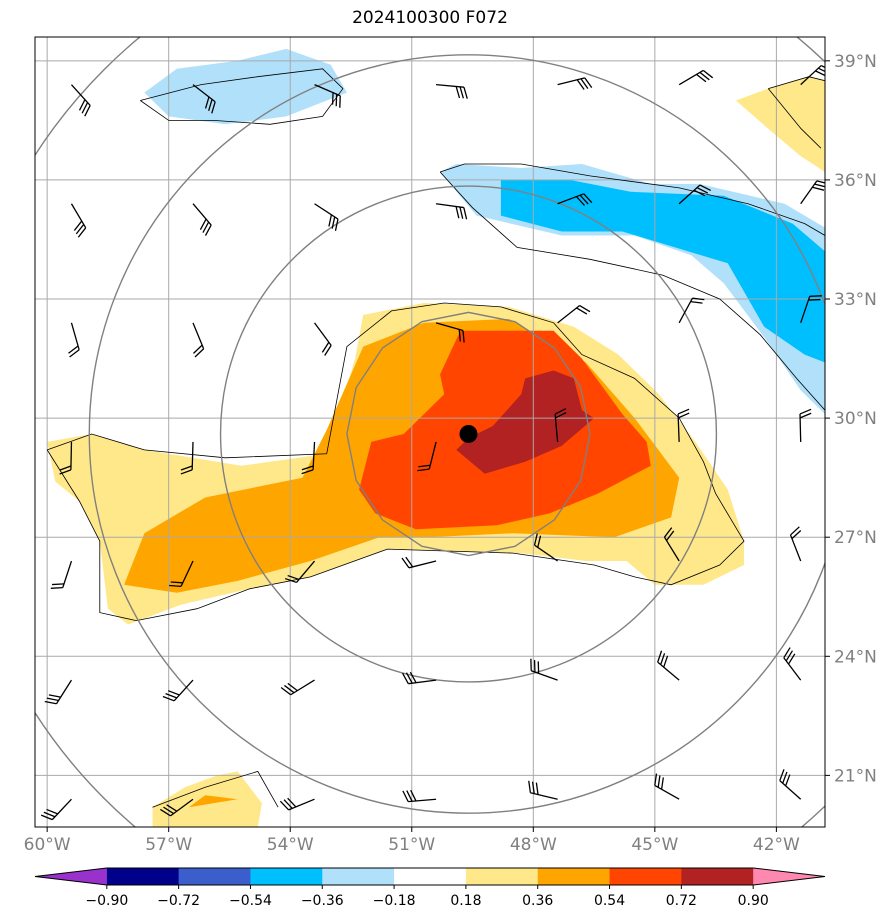 This screenshot has width=895, height=924. What do you see at coordinates (855, 776) in the screenshot?
I see `y-tick-label: 21°N` at bounding box center [855, 776].